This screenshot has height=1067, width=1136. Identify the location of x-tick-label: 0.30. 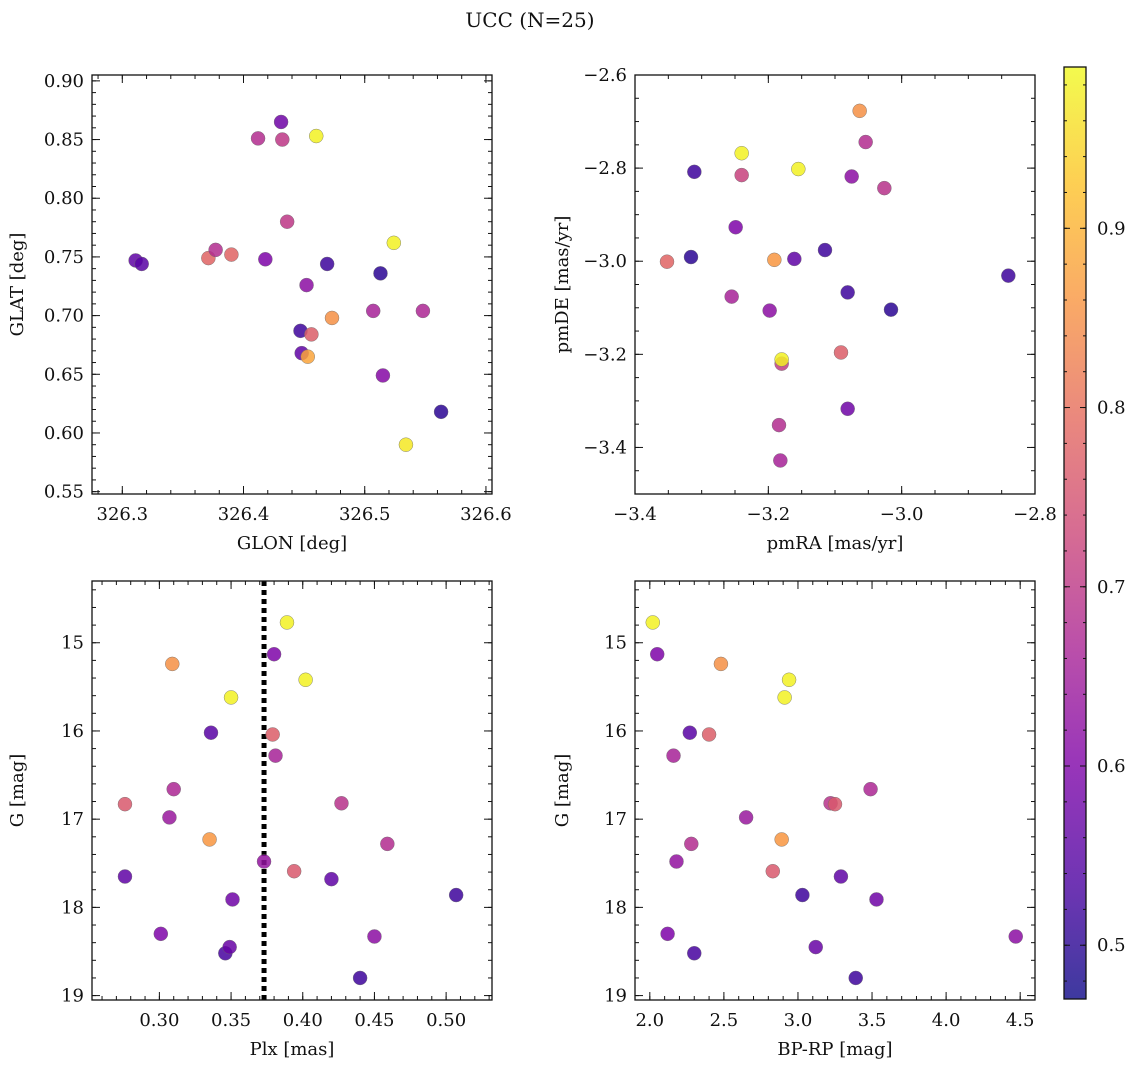
(159, 1020).